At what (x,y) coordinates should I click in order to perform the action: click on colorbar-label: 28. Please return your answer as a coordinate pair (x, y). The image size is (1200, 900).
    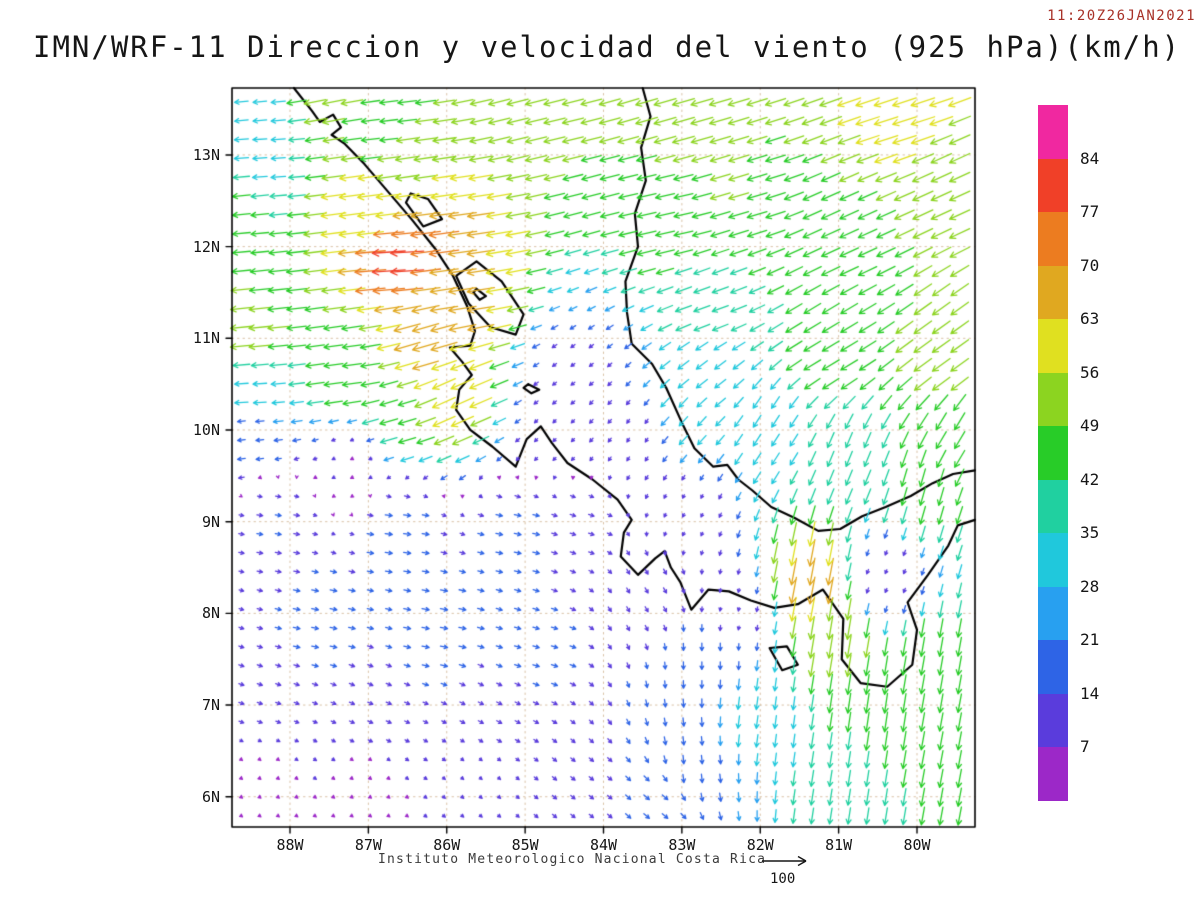
    Looking at the image, I should click on (1090, 586).